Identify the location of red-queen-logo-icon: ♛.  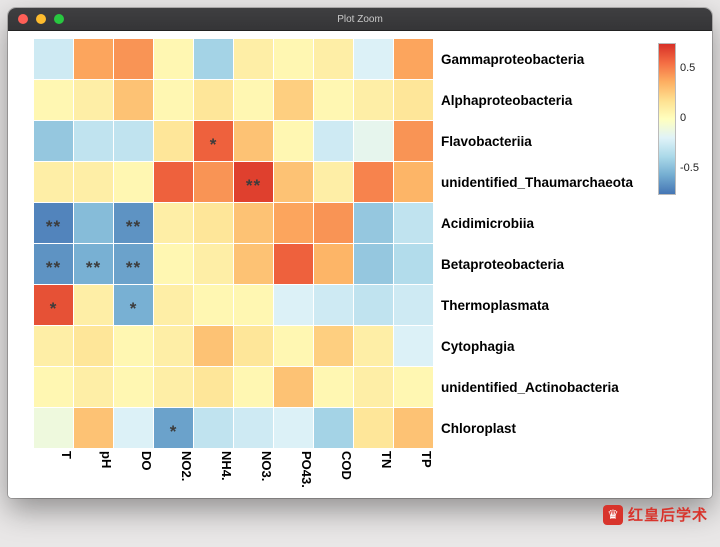
(612, 514).